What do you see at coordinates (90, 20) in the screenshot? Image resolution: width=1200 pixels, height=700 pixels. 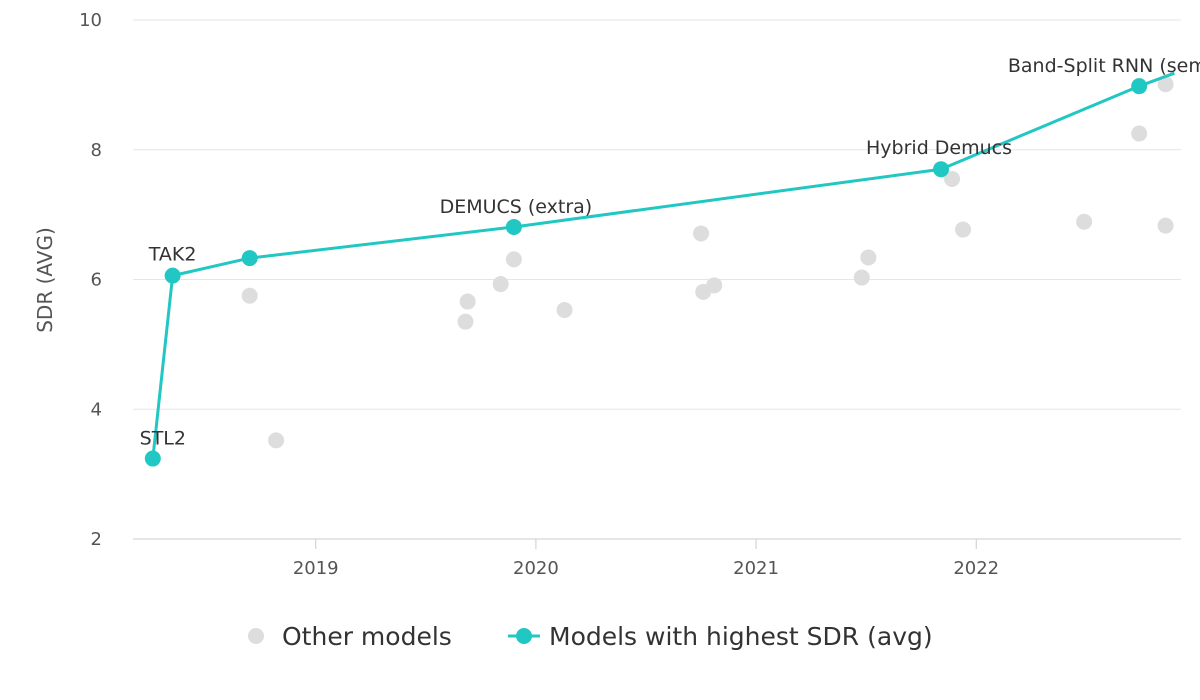 I see `y-tick-label: 10` at bounding box center [90, 20].